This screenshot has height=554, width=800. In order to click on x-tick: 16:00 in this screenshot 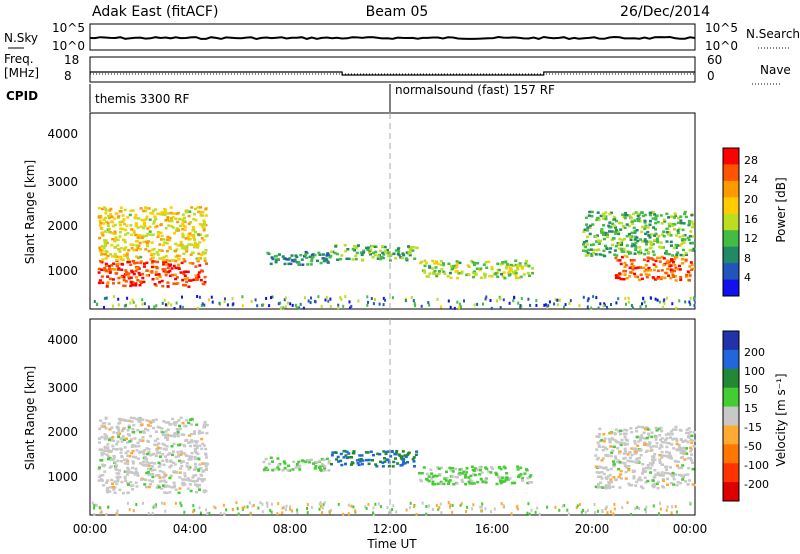, I will do `click(492, 529)`.